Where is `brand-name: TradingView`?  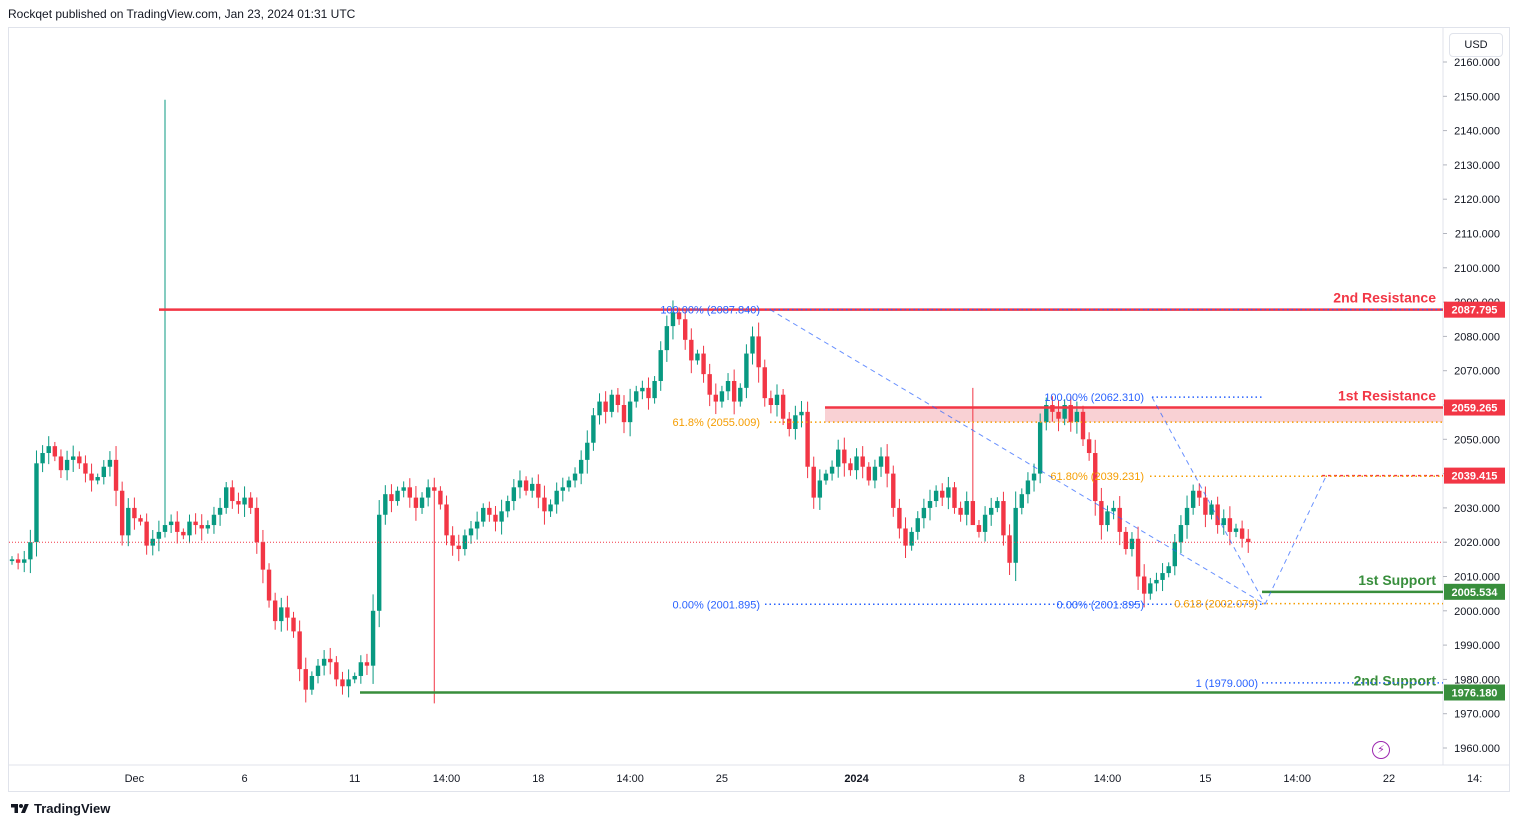 brand-name: TradingView is located at coordinates (72, 808).